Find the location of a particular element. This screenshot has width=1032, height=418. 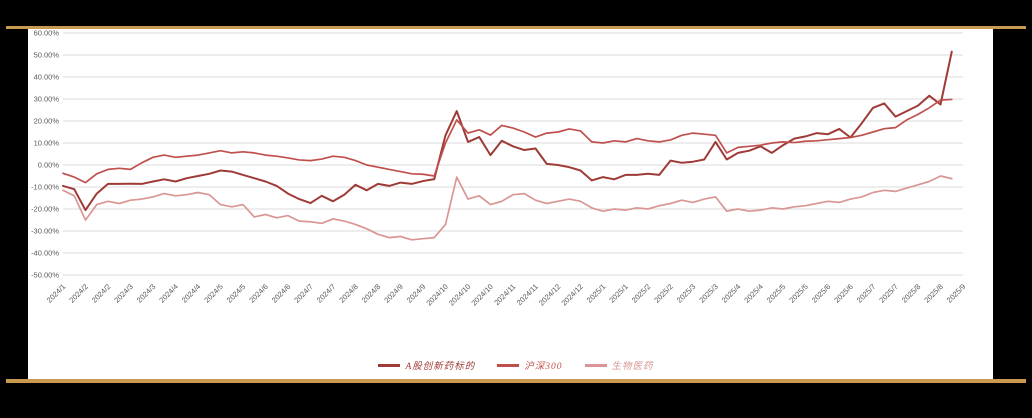

y-axis-tick-label: -10.00% is located at coordinates (45, 187).